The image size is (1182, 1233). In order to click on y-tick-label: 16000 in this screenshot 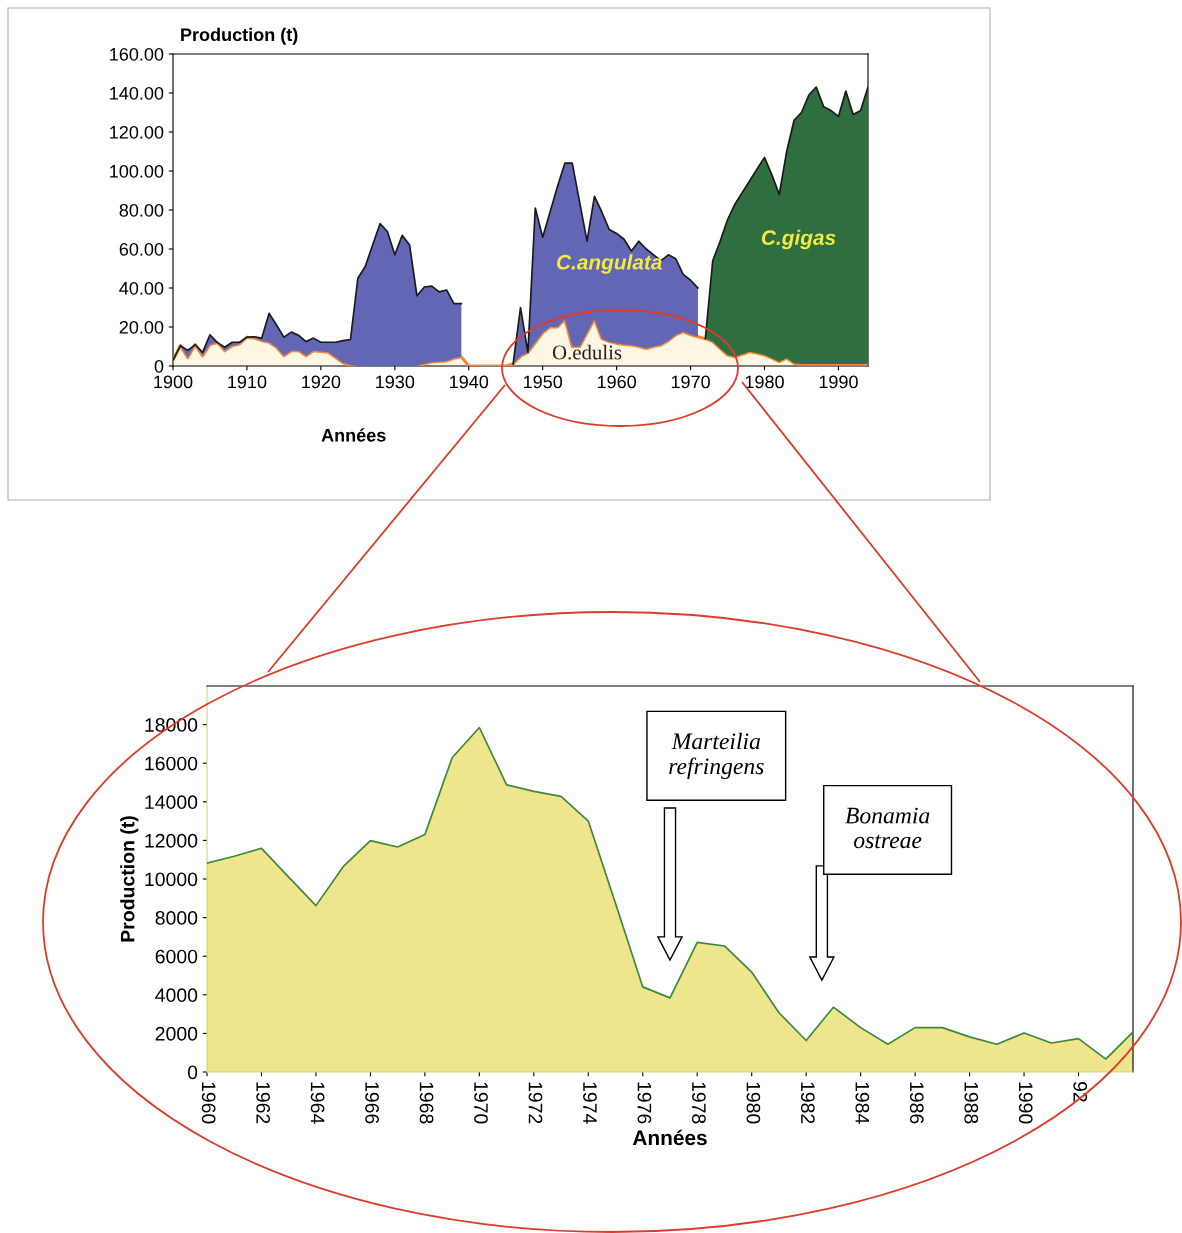, I will do `click(171, 763)`.